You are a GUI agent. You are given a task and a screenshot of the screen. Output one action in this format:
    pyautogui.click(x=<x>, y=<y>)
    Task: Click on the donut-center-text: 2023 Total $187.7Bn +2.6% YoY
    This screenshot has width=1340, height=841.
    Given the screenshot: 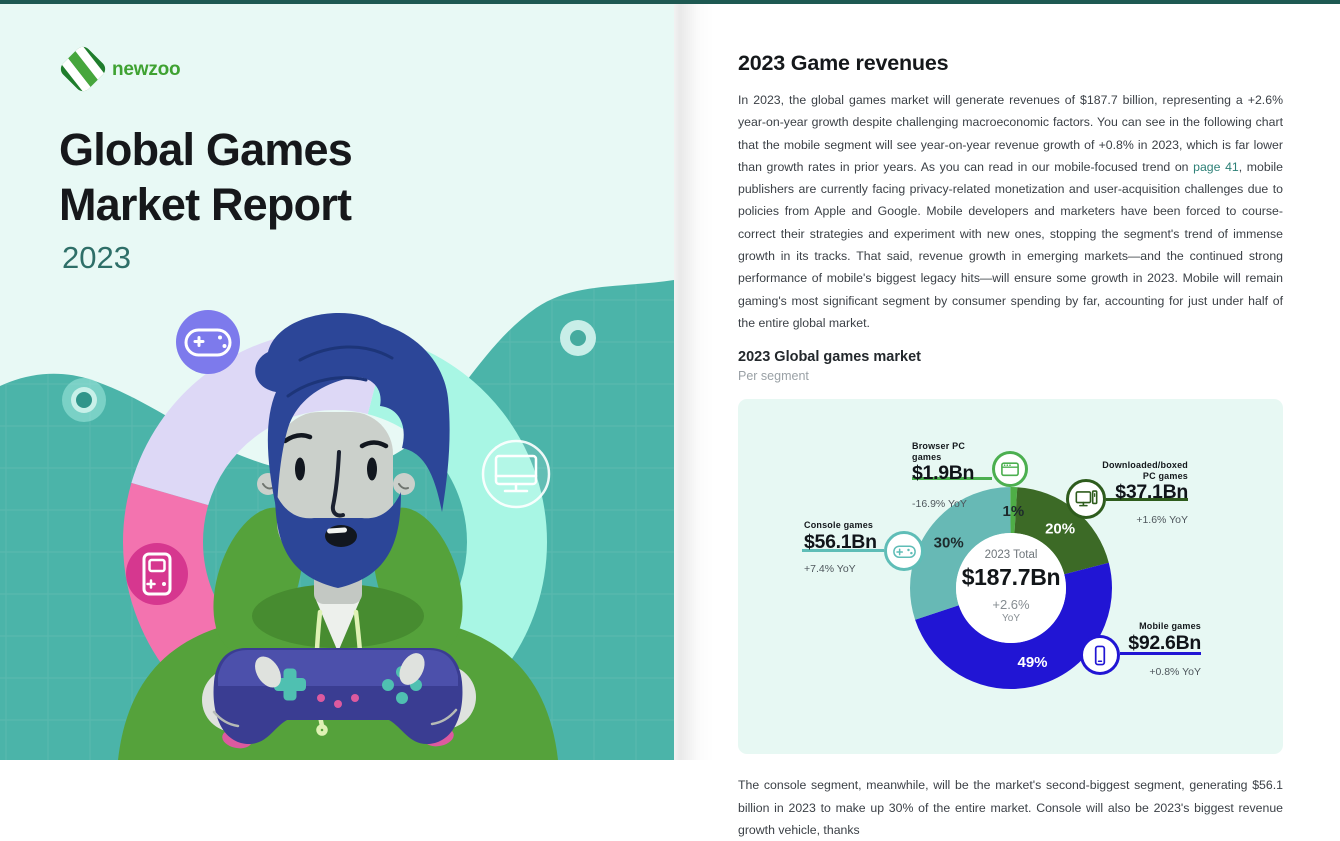 What is the action you would take?
    pyautogui.click(x=1011, y=586)
    